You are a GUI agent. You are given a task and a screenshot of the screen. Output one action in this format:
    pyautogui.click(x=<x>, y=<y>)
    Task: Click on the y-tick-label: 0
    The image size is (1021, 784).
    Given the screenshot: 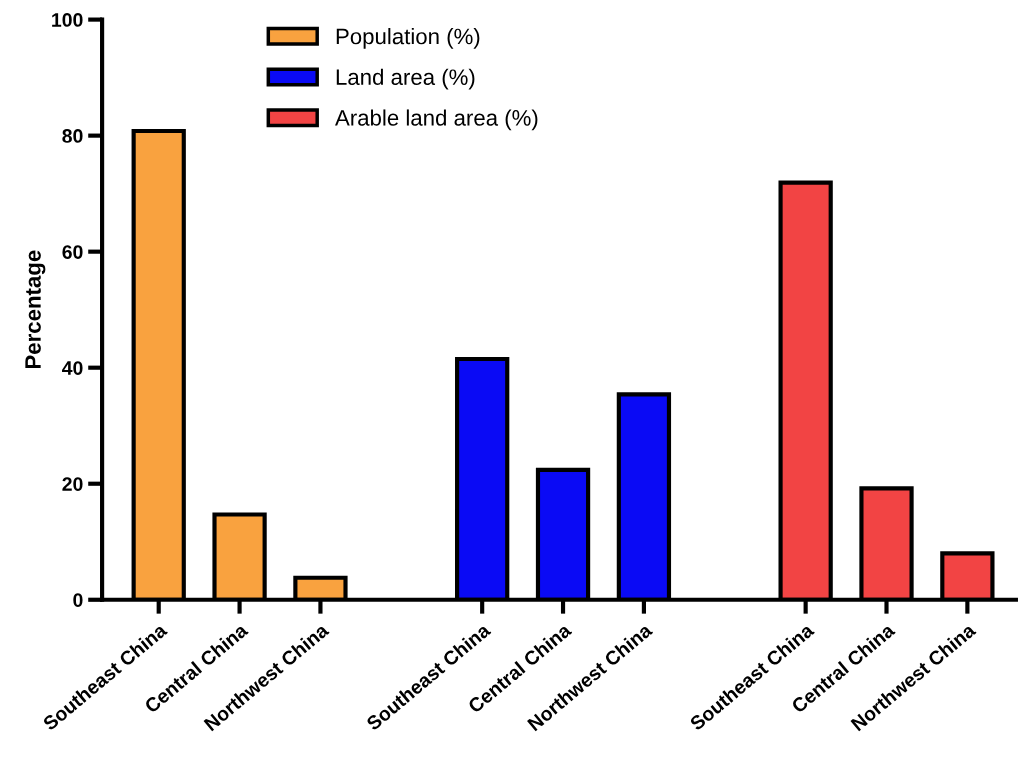 What is the action you would take?
    pyautogui.click(x=78, y=600)
    